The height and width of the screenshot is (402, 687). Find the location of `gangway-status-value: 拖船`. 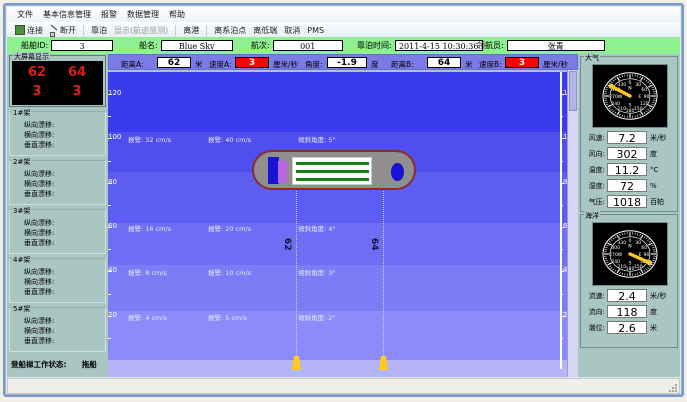

gangway-status-value: 拖船 is located at coordinates (89, 364).